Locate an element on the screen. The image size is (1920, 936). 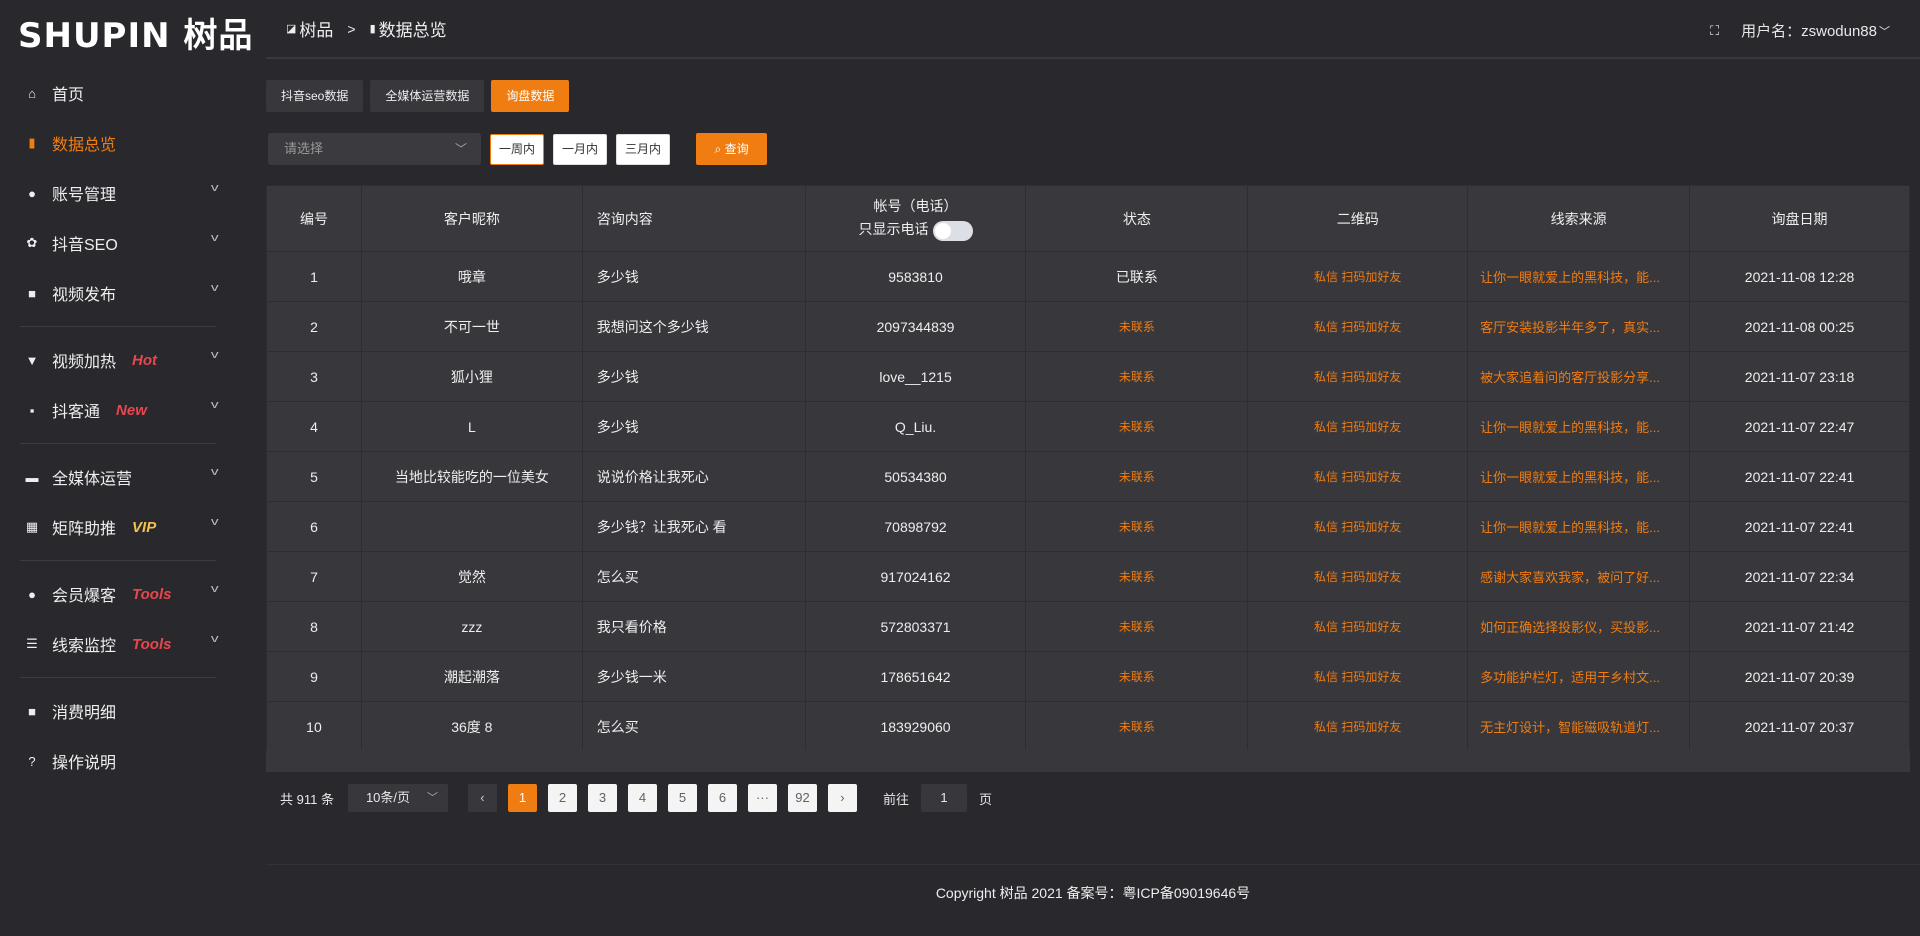
filters: 请选择 ﹀ 一周内 一月内 三月内 ⌕ 查询 is located at coordinates (518, 149).